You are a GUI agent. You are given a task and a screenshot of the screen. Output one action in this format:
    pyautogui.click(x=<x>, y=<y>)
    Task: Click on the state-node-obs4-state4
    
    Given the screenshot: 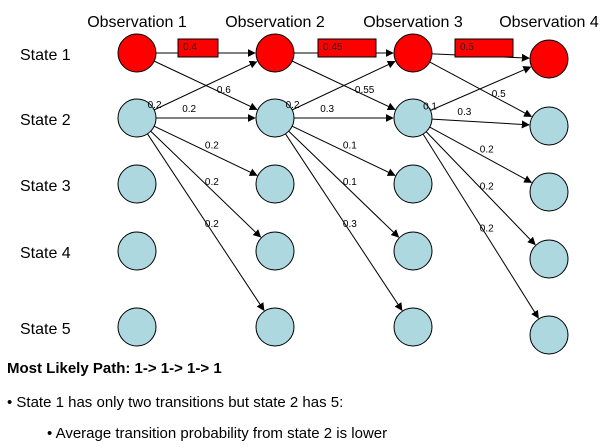 What is the action you would take?
    pyautogui.click(x=549, y=259)
    